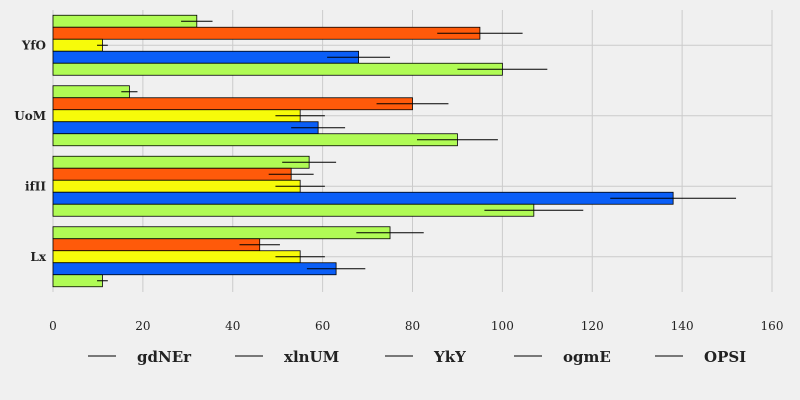 This screenshot has width=800, height=400. I want to click on legend: gdNEr xlnUM YkY ogmE OPSI, so click(417, 357).